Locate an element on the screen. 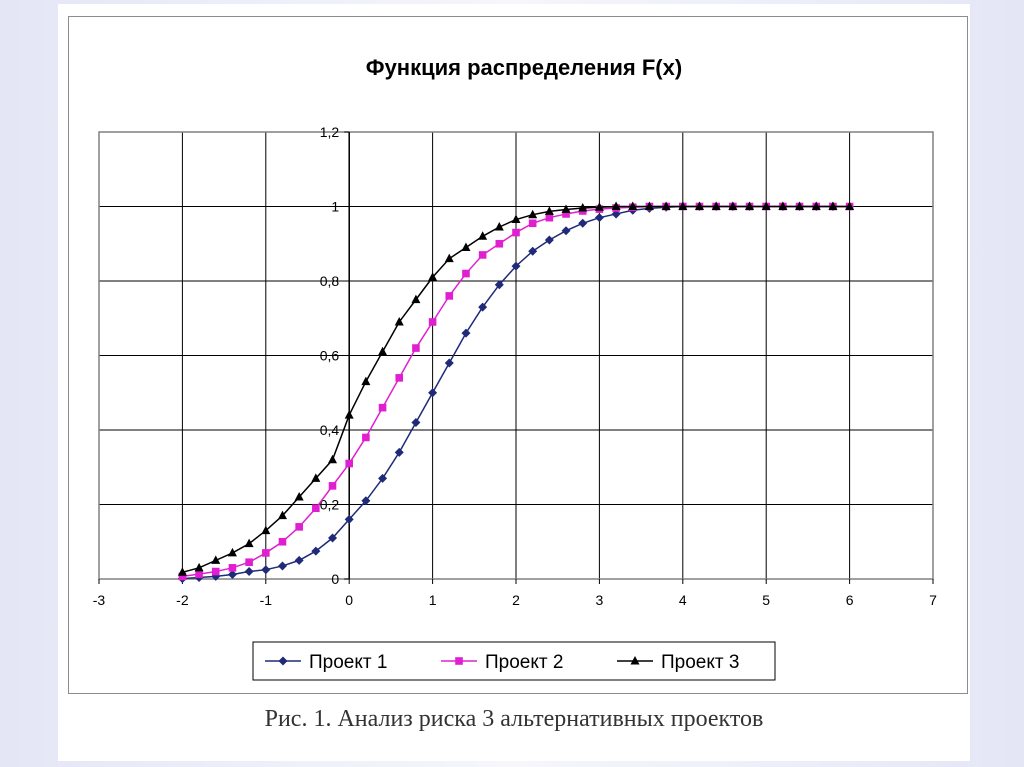  legend: Проект 1 Проект 2 Проект 3 is located at coordinates (514, 661).